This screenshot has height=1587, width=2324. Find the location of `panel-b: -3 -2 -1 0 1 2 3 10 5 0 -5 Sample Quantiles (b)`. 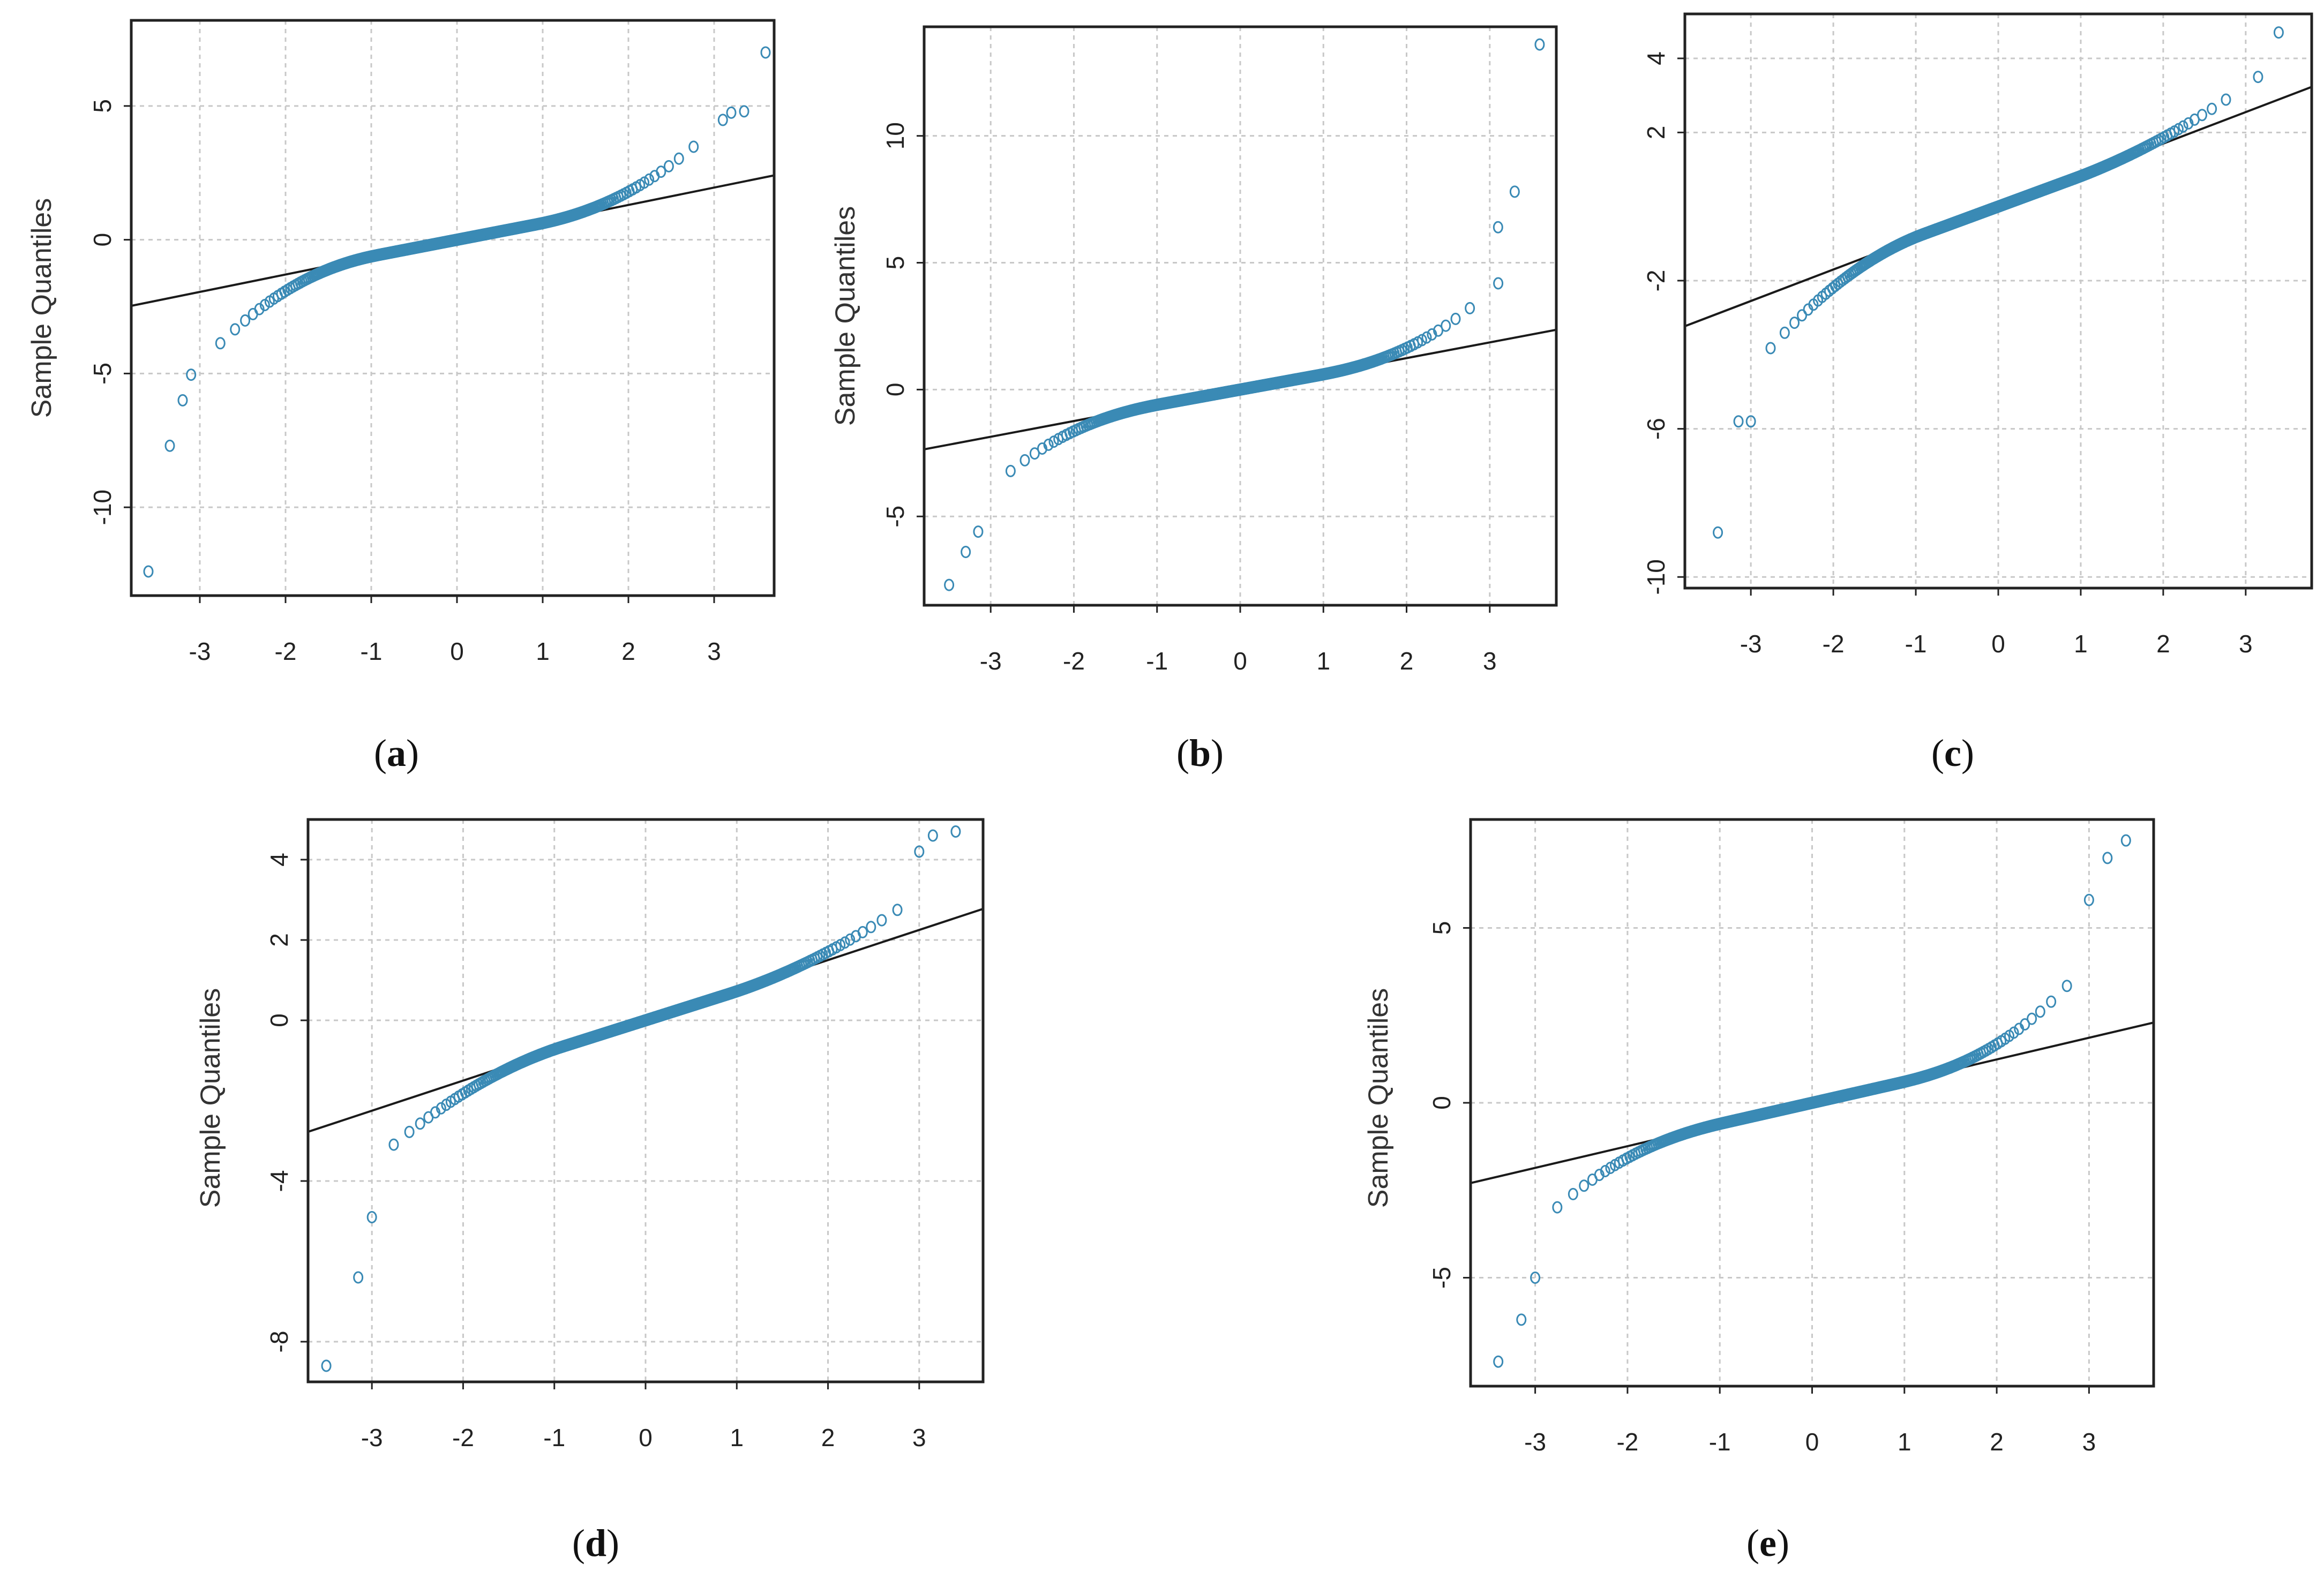

panel-b: -3 -2 -1 0 1 2 3 10 5 0 -5 Sample Quantiles (b) is located at coordinates (1194, 399).